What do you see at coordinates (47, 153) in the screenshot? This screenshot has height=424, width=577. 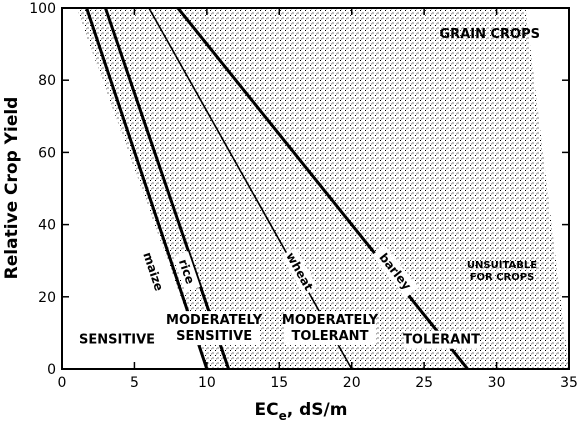 I see `y-tick-label: 60` at bounding box center [47, 153].